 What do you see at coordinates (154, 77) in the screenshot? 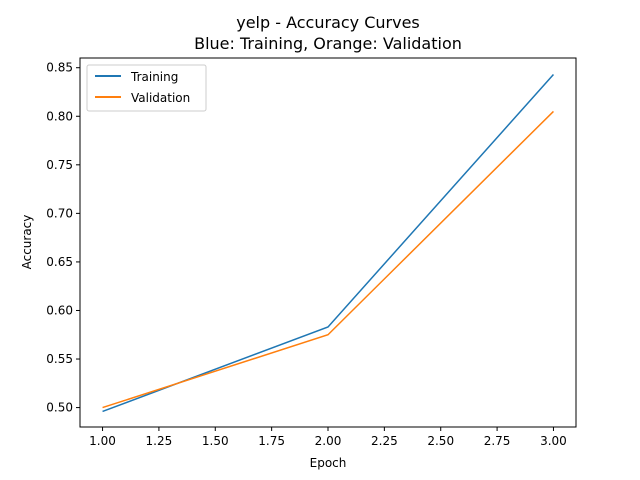
I see `legend-label-training: Training` at bounding box center [154, 77].